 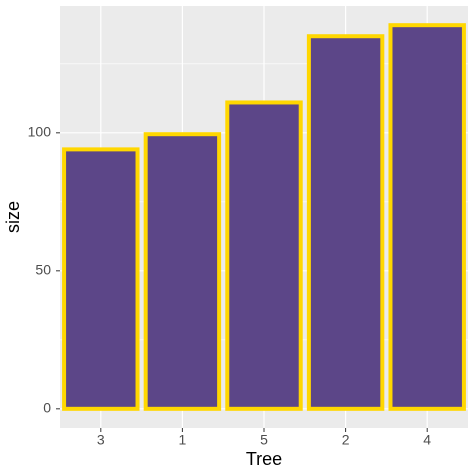 I want to click on y-axis-label: size, so click(x=13, y=217).